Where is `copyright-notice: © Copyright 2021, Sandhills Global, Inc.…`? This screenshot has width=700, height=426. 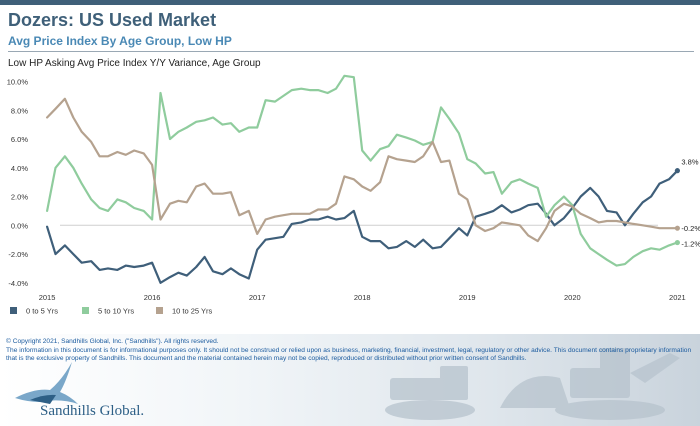
copyright-notice: © Copyright 2021, Sandhills Global, Inc.… is located at coordinates (112, 341).